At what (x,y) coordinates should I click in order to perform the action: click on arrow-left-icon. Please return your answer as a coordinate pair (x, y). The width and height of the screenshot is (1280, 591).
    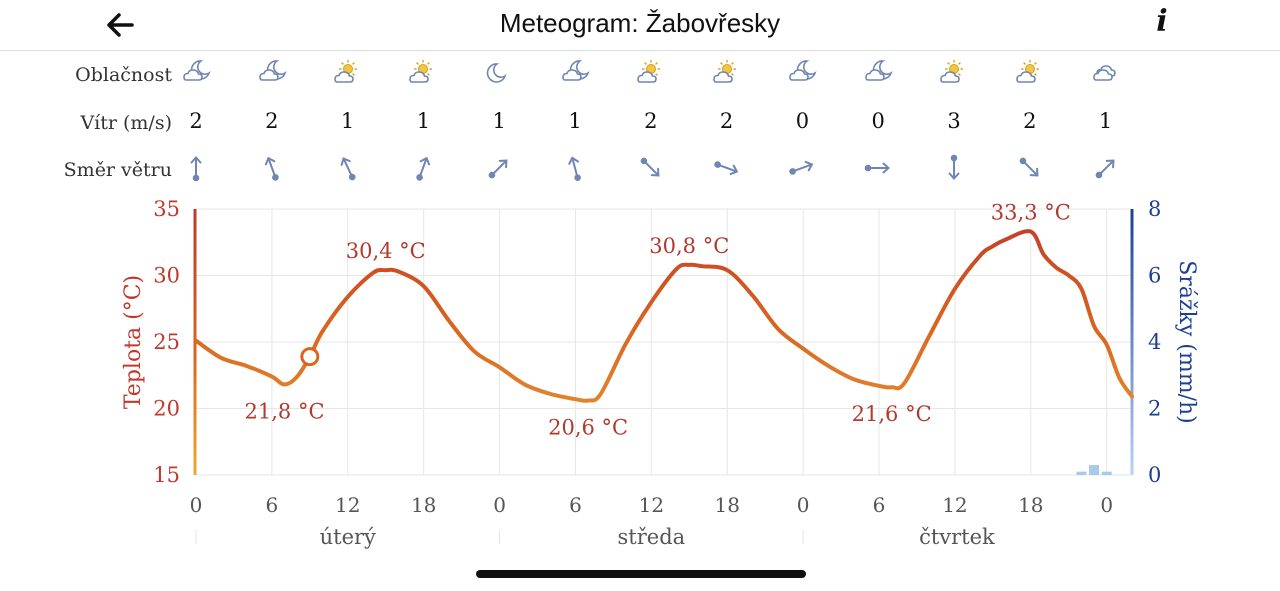
    Looking at the image, I should click on (120, 25).